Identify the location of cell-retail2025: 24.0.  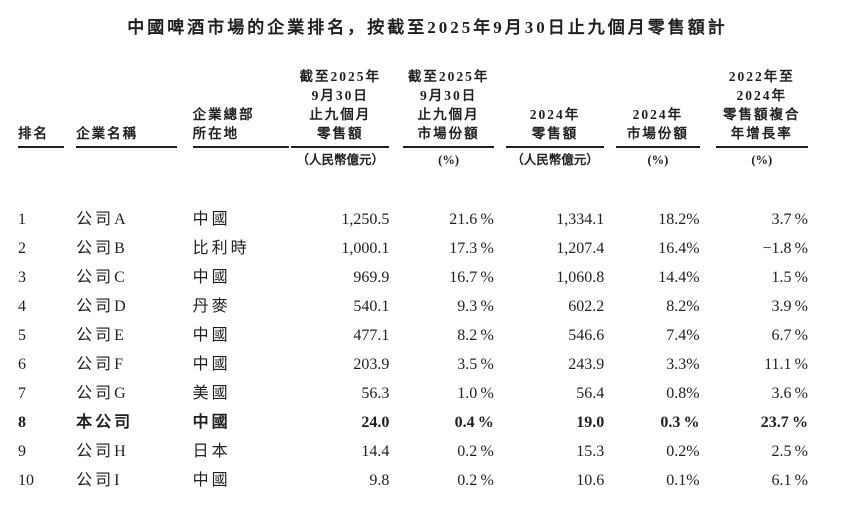
(375, 422).